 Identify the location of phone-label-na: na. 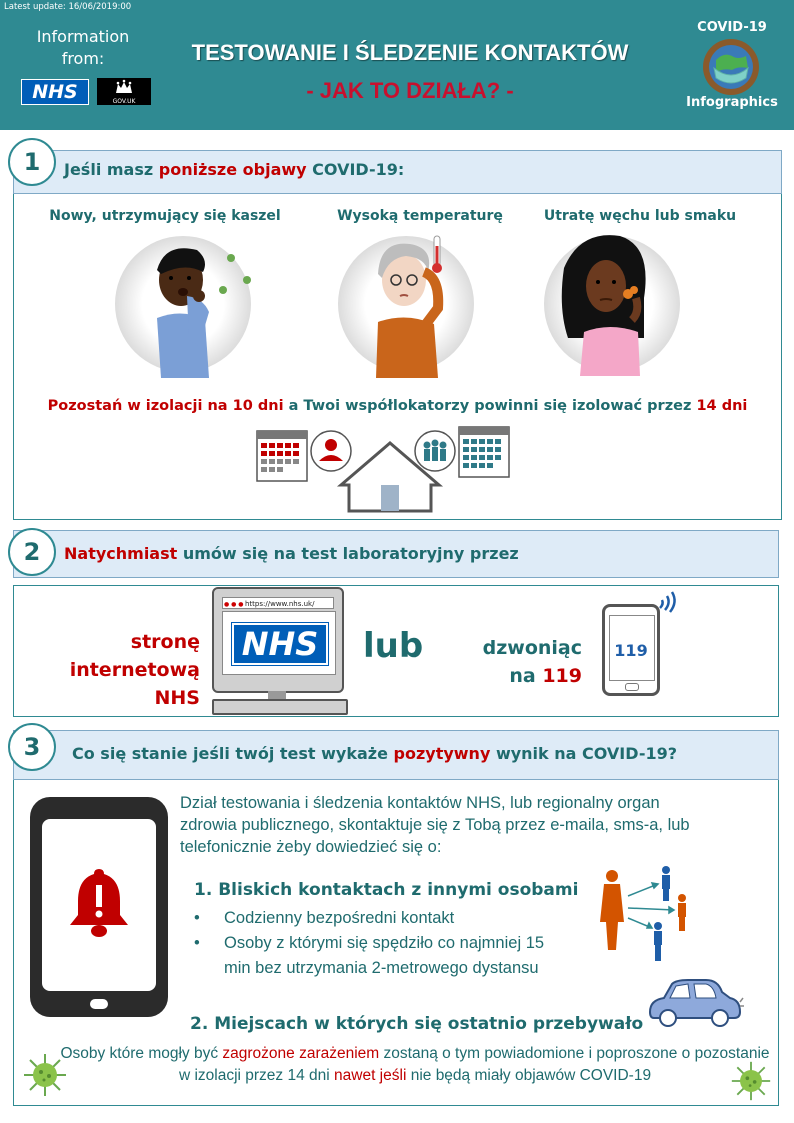
(526, 676).